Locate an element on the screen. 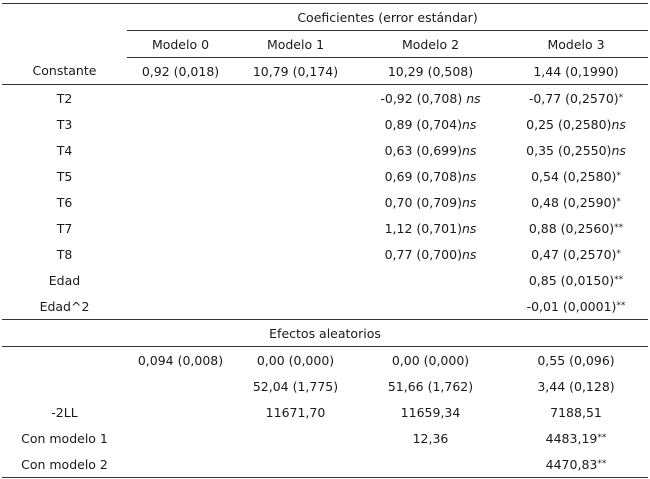 The image size is (650, 479). column-header-modelo-0: Modelo 0 is located at coordinates (180, 44).